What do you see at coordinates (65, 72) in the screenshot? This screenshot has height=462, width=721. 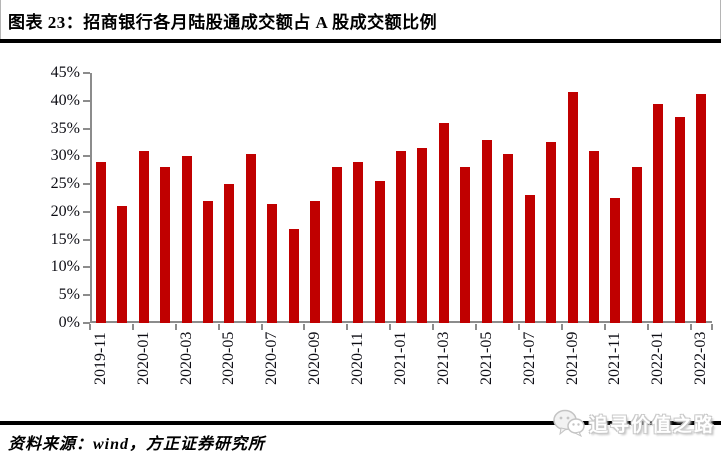 I see `y-axis-label: 45%` at bounding box center [65, 72].